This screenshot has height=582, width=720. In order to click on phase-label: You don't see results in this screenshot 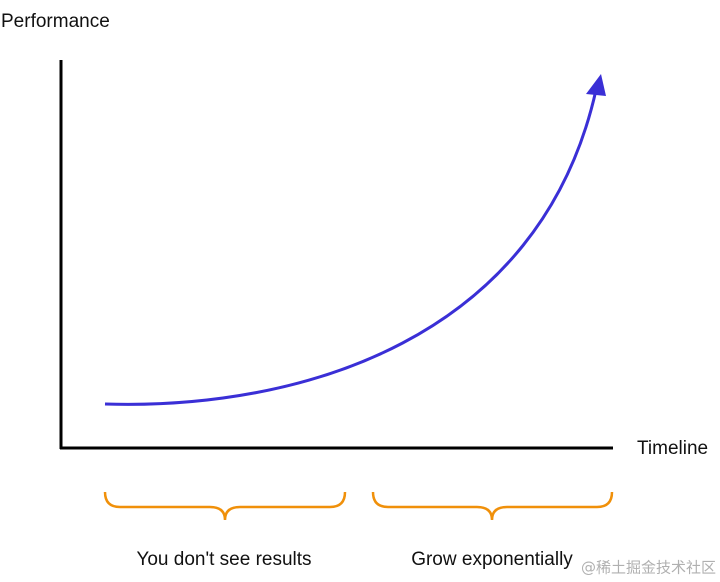, I will do `click(223, 559)`.